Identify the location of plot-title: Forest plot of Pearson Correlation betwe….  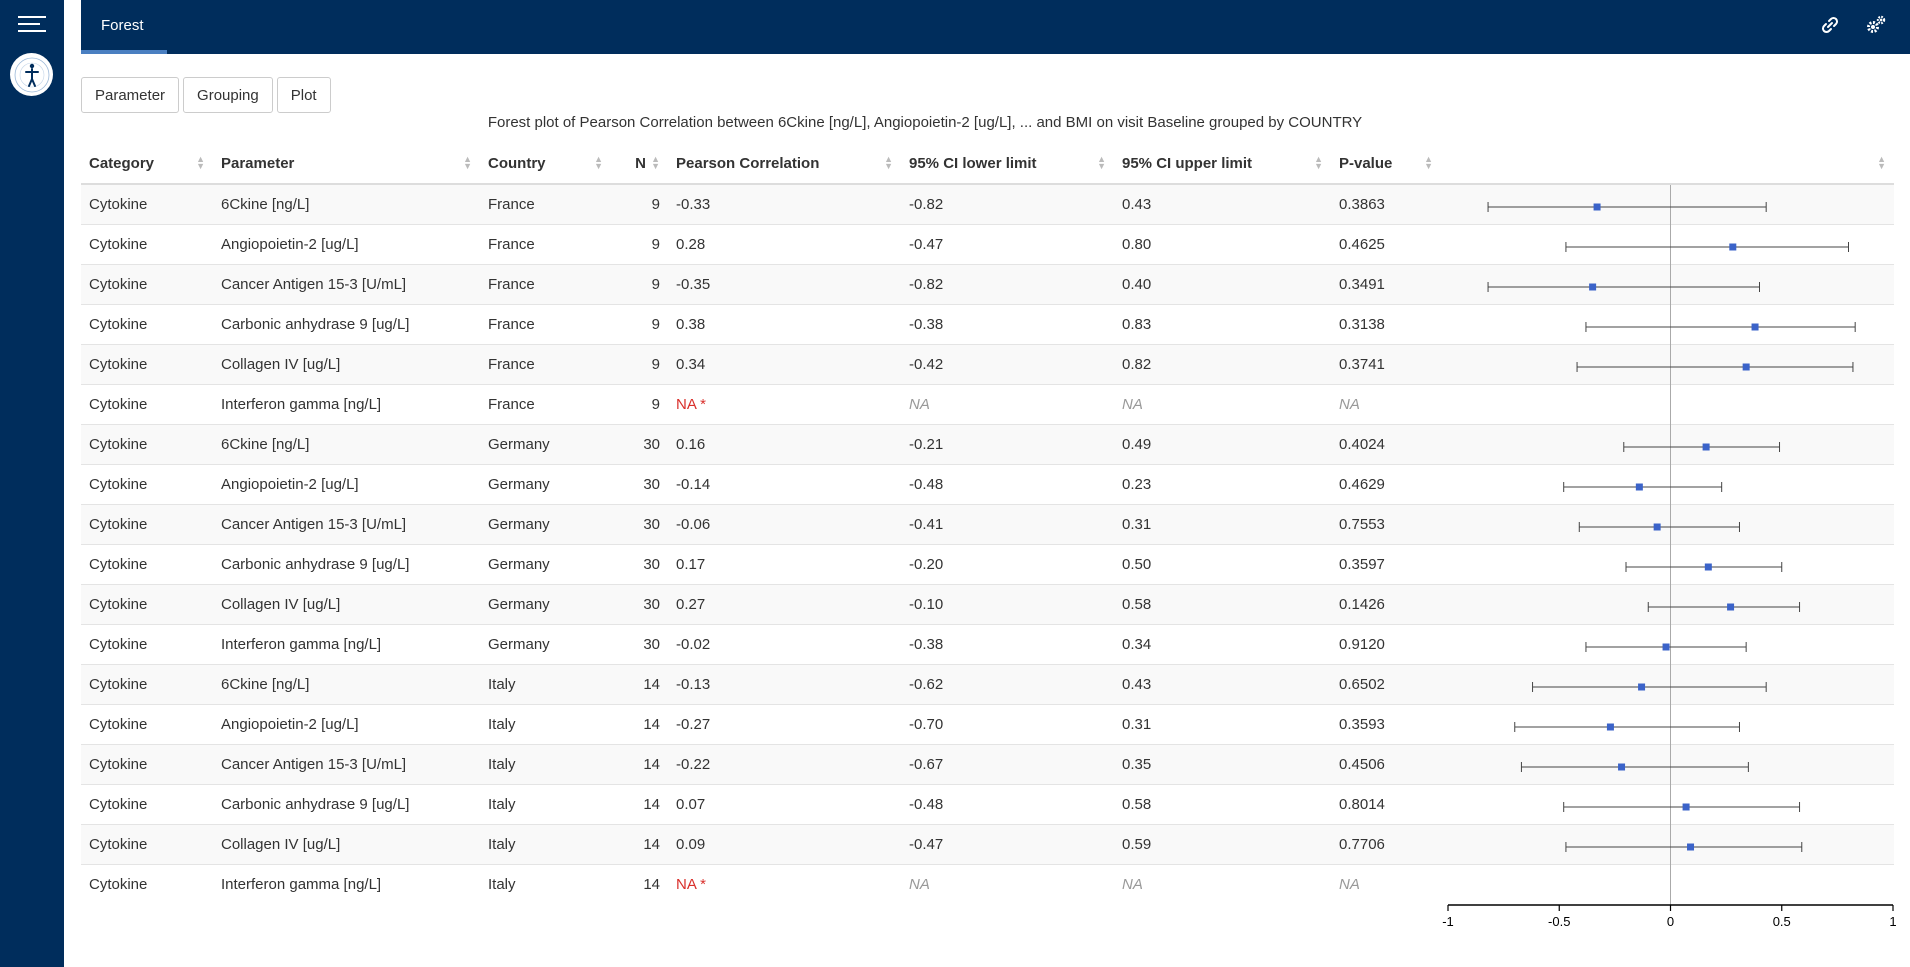
(925, 122).